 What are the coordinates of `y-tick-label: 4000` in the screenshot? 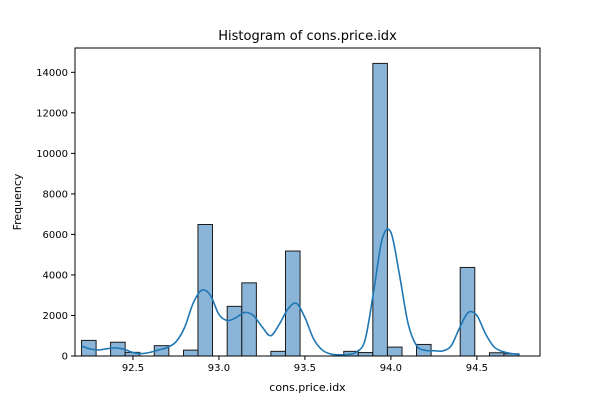 It's located at (55, 275).